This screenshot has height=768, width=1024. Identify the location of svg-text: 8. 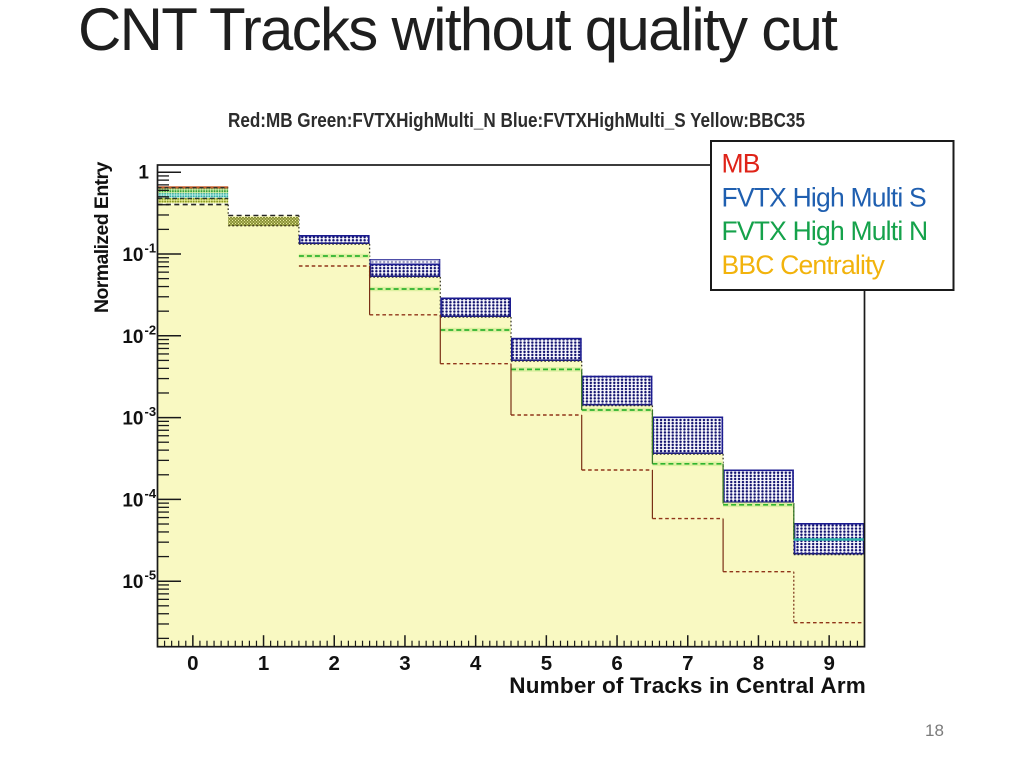
(758, 663).